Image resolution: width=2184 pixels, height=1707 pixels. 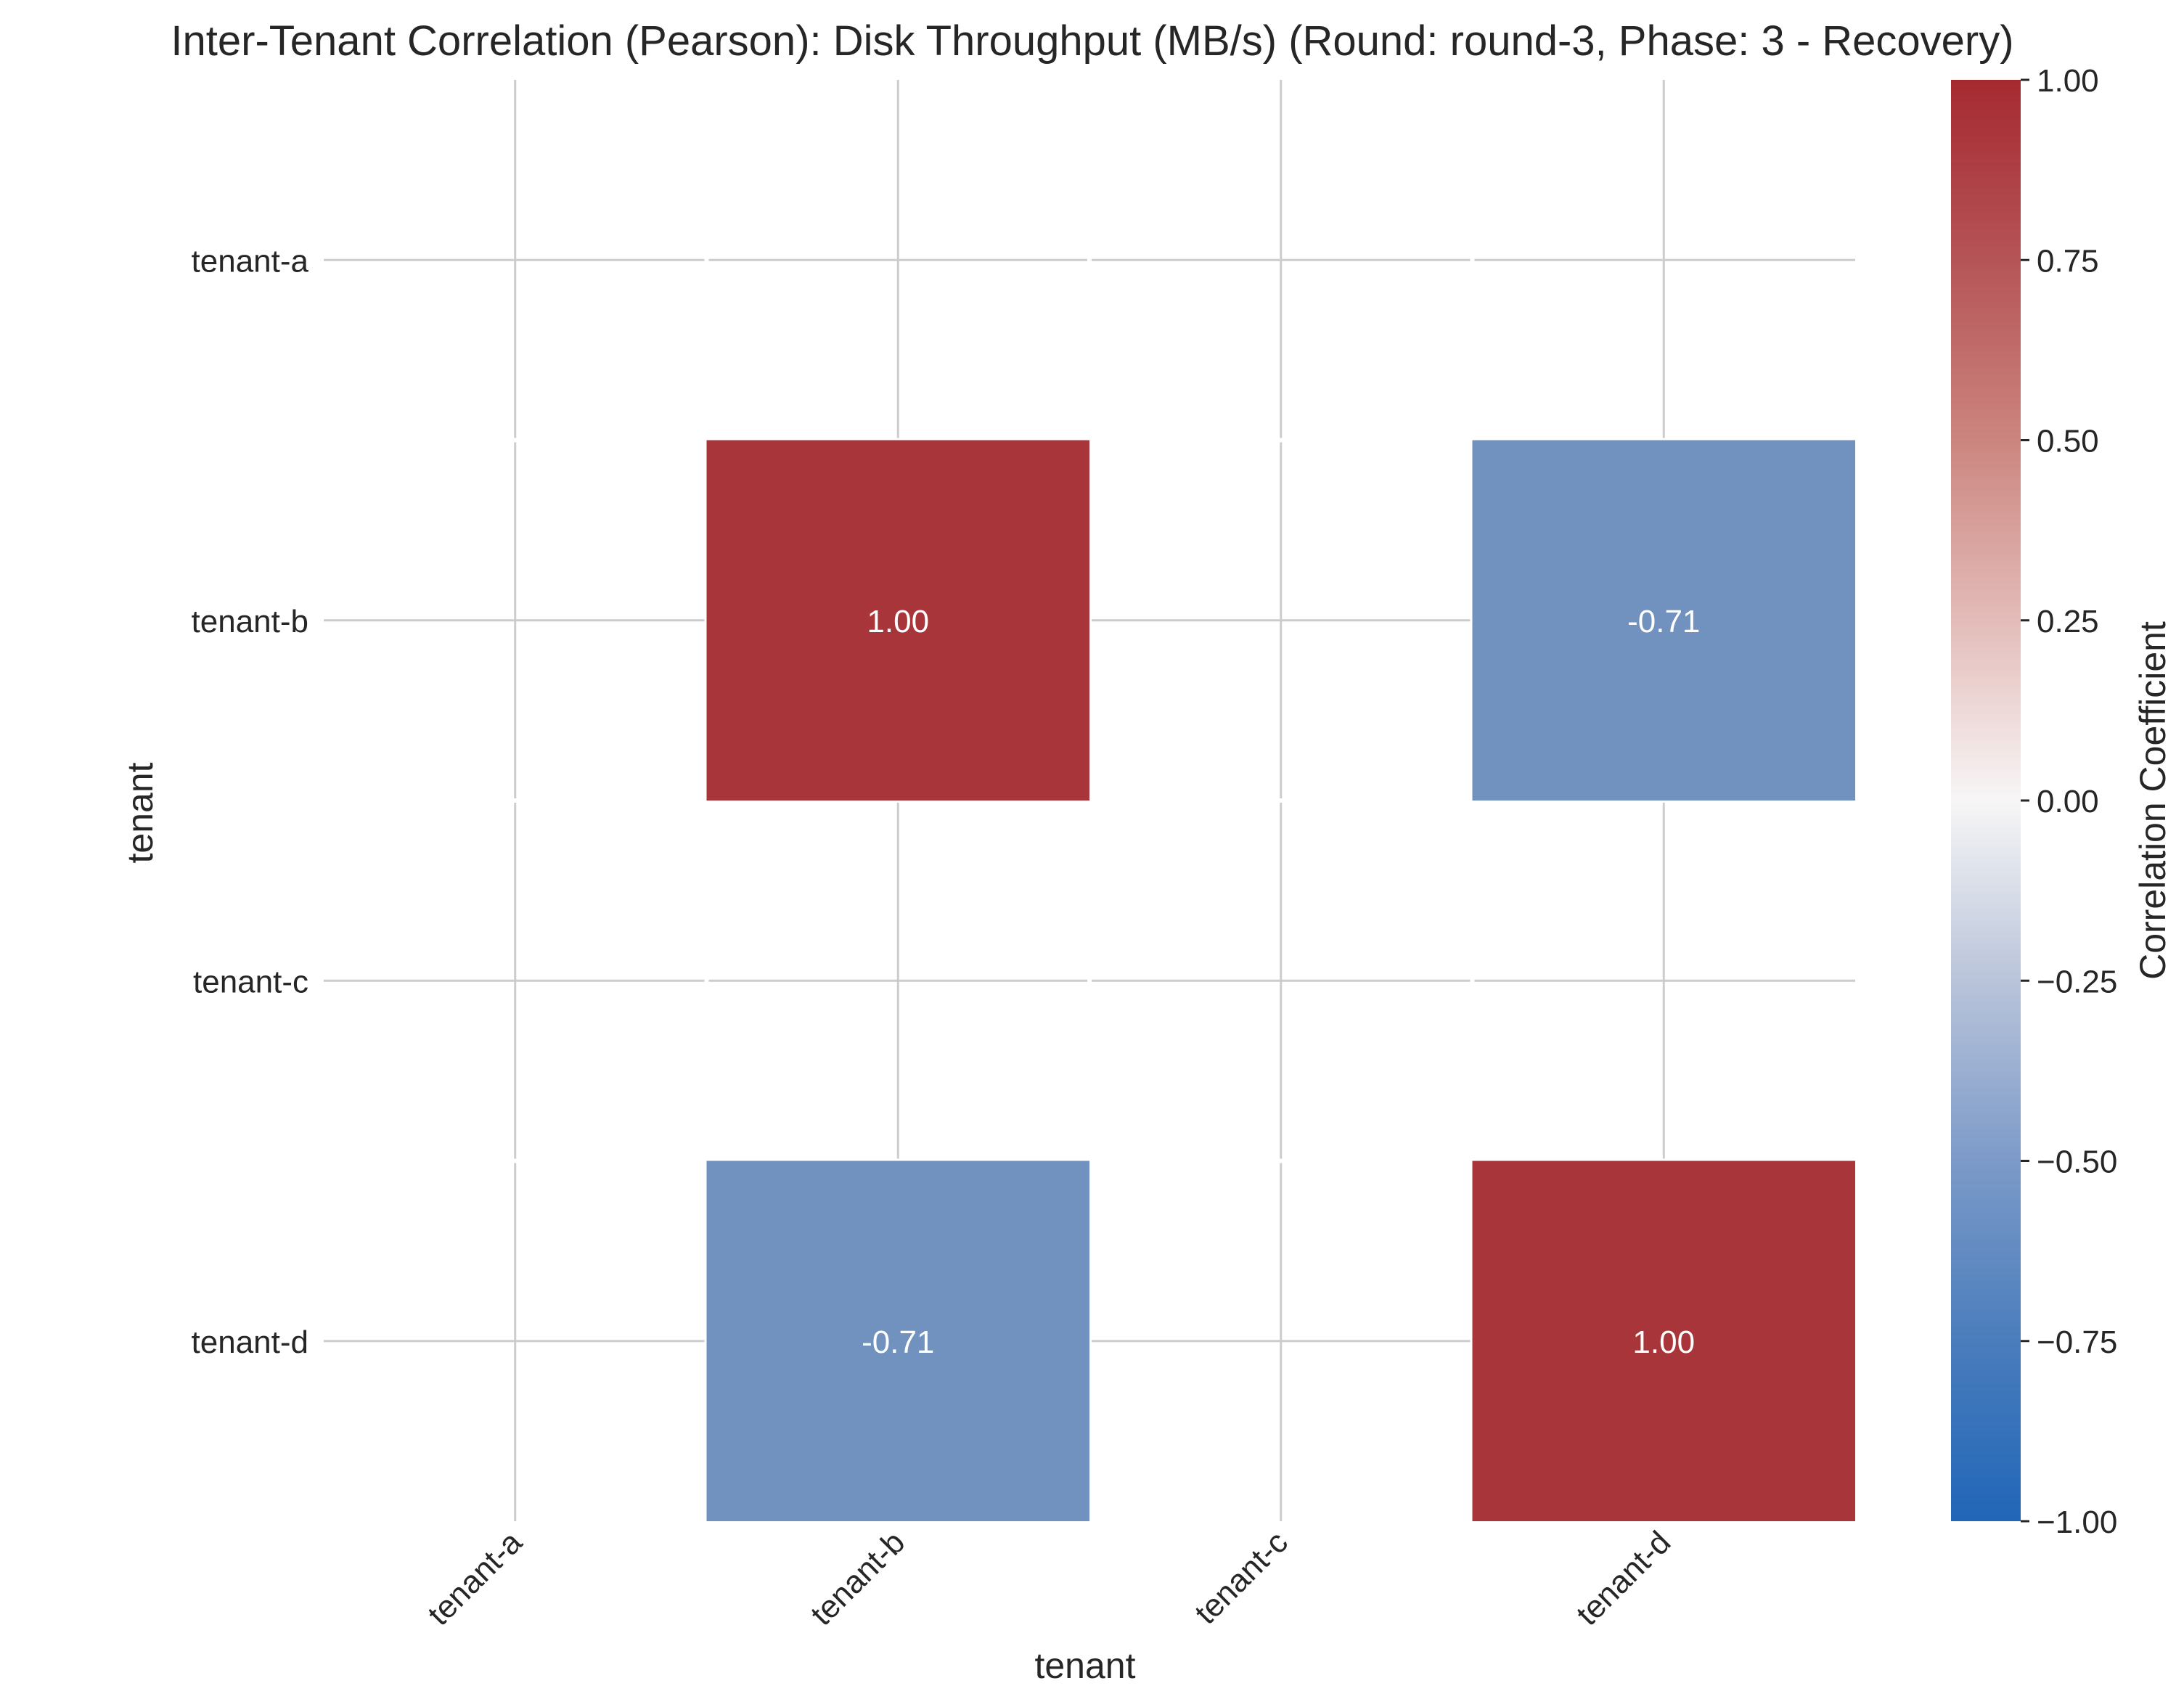 What do you see at coordinates (2077, 1162) in the screenshot?
I see `colorbar-tick-label: −0.50` at bounding box center [2077, 1162].